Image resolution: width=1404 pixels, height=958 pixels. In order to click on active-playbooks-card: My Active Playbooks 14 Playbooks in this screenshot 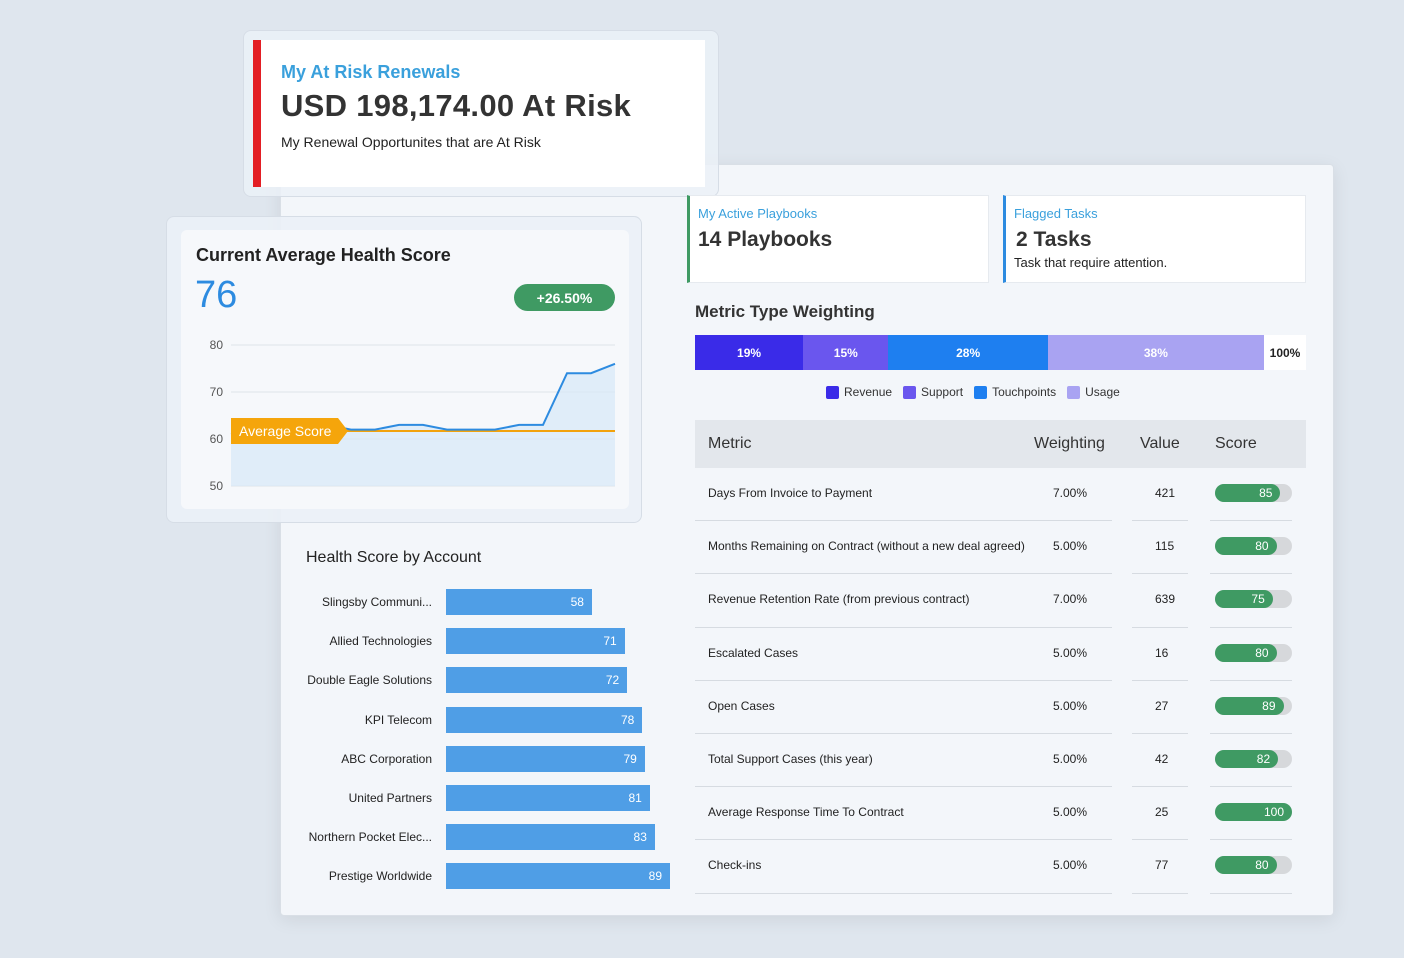, I will do `click(838, 239)`.